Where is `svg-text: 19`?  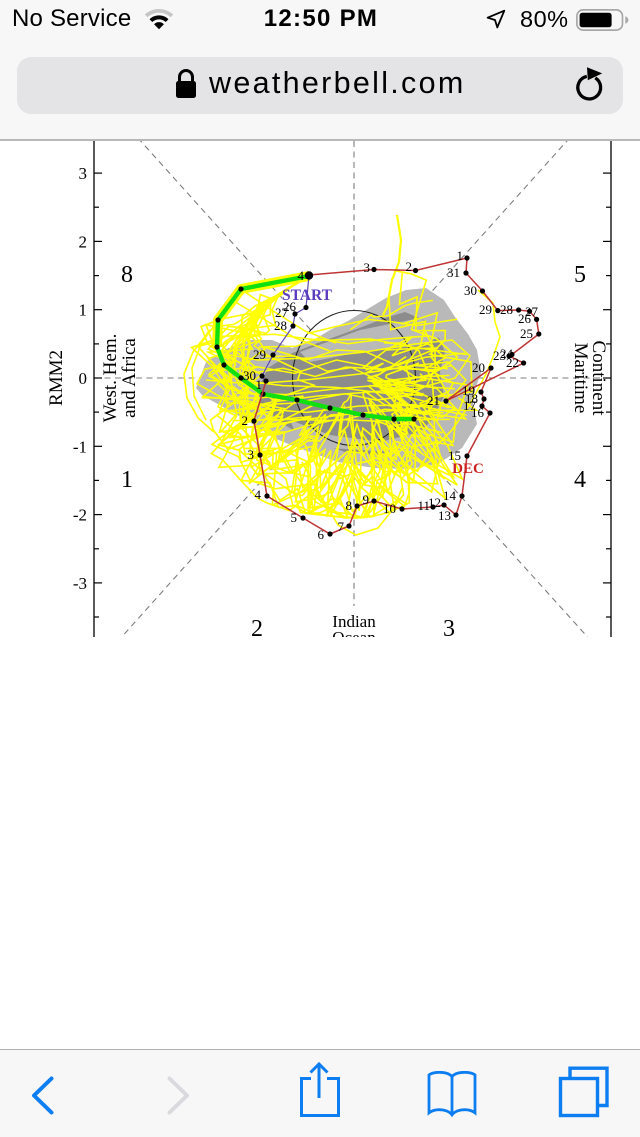 svg-text: 19 is located at coordinates (468, 390).